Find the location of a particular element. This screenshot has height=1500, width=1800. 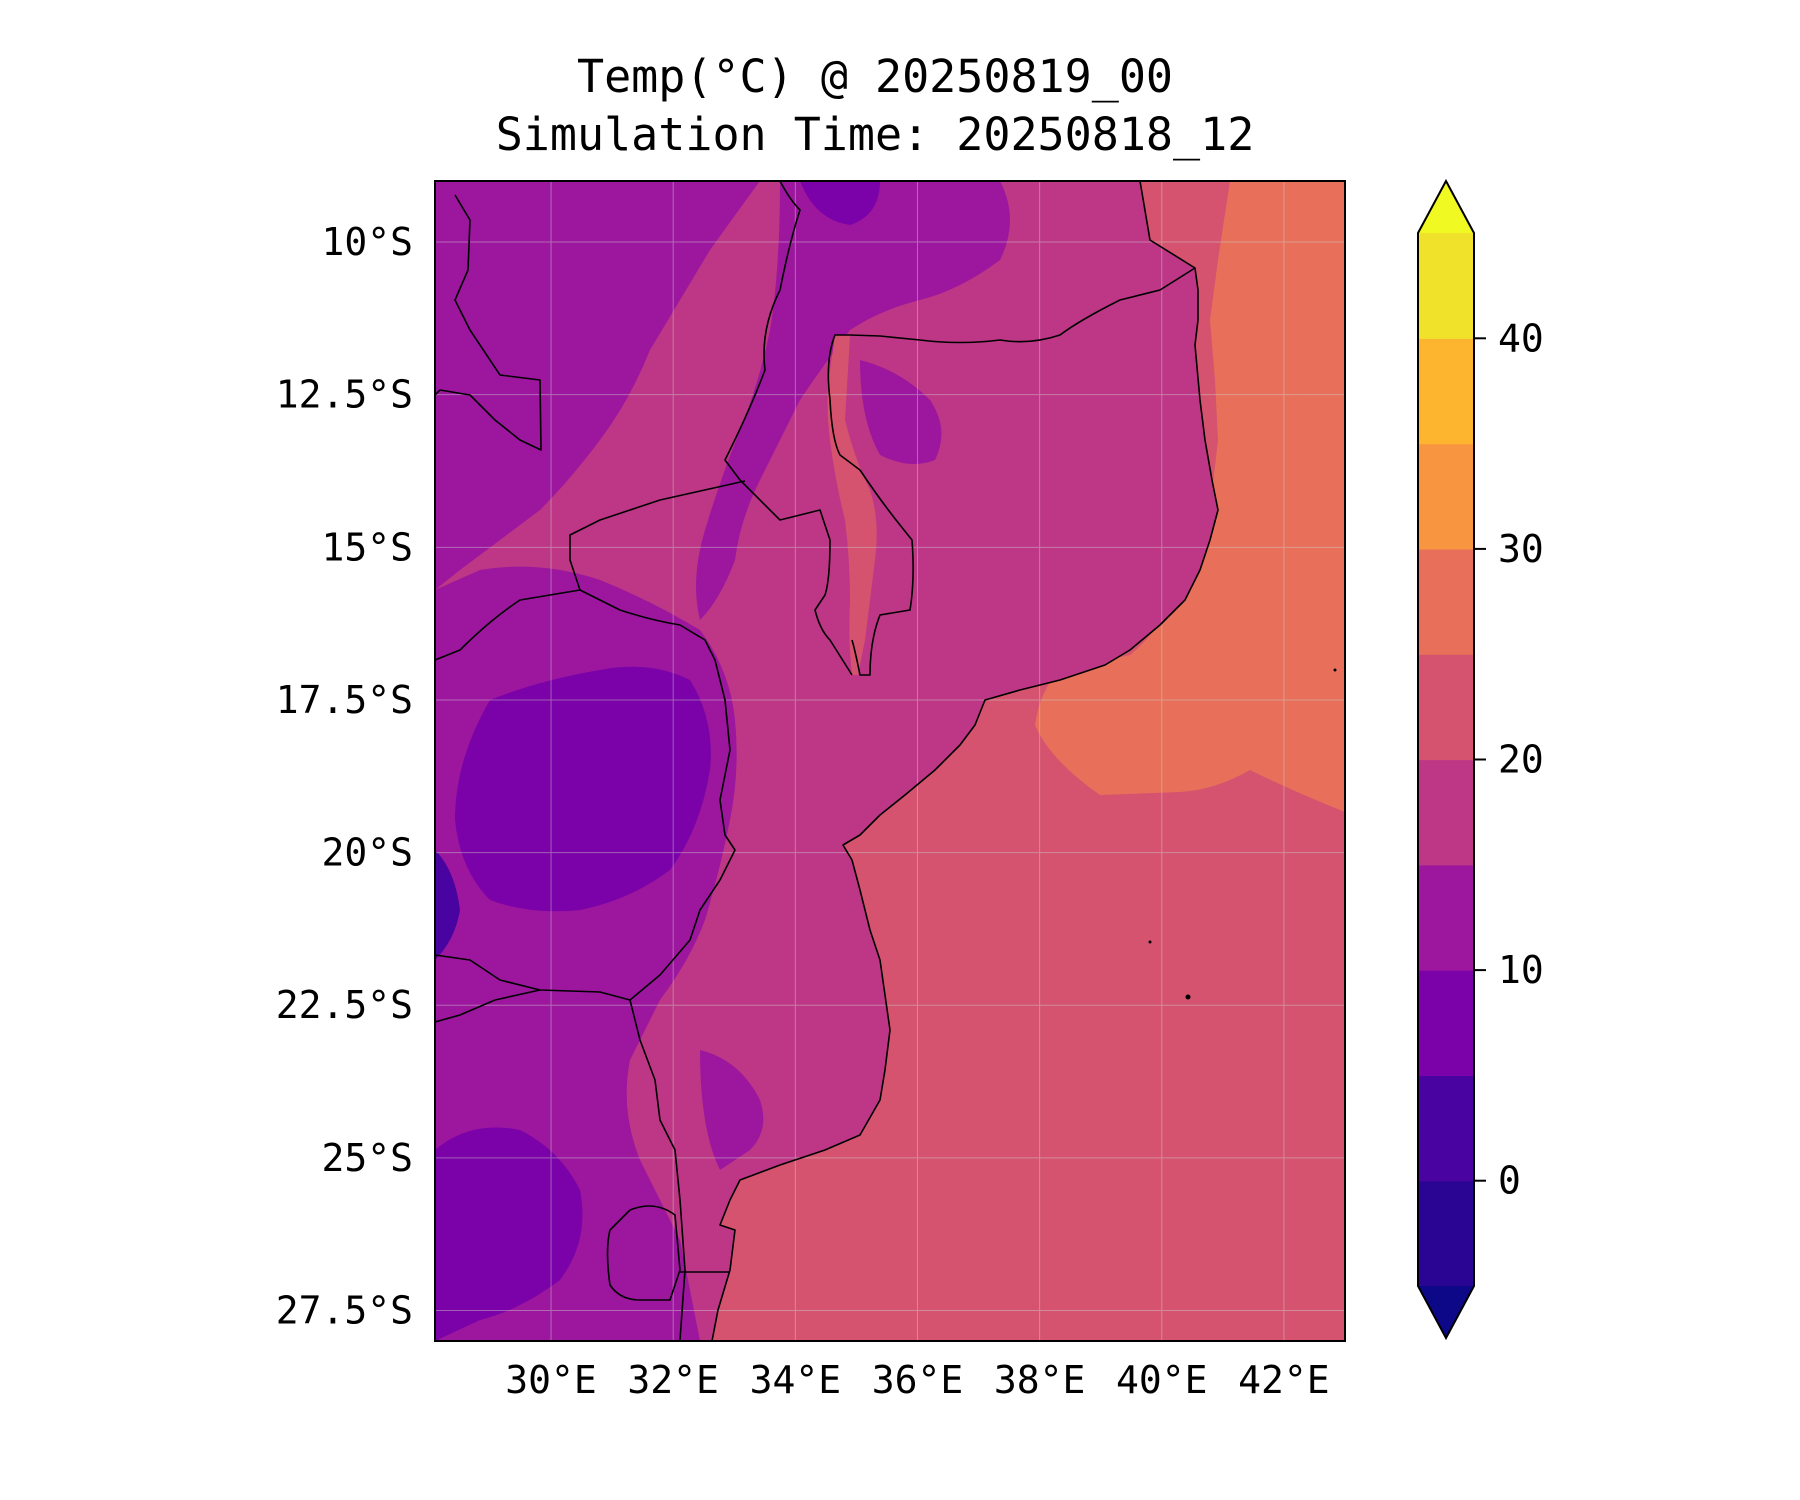

cool-zone-north-mozambique is located at coordinates (901, 412).